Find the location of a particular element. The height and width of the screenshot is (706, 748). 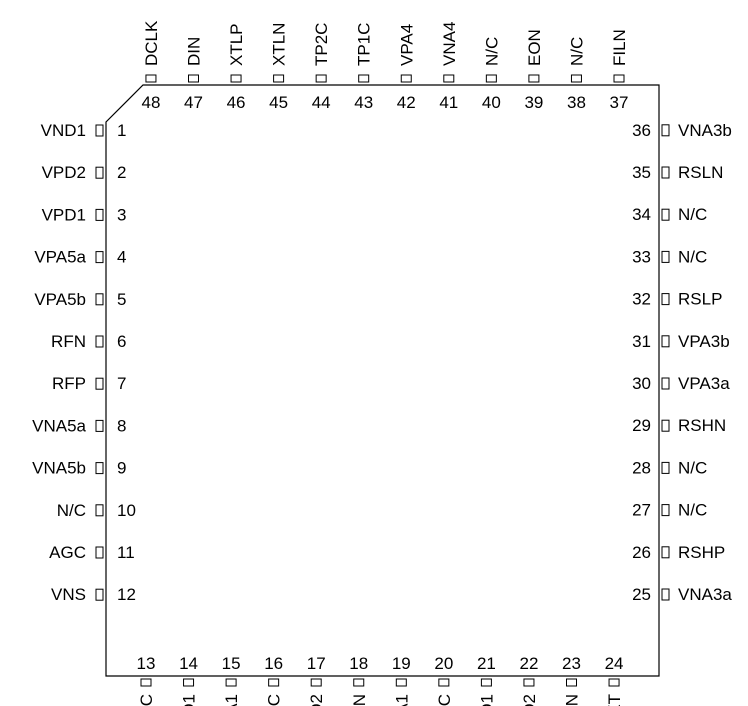

pin-27: N/C 27 is located at coordinates (669, 510).